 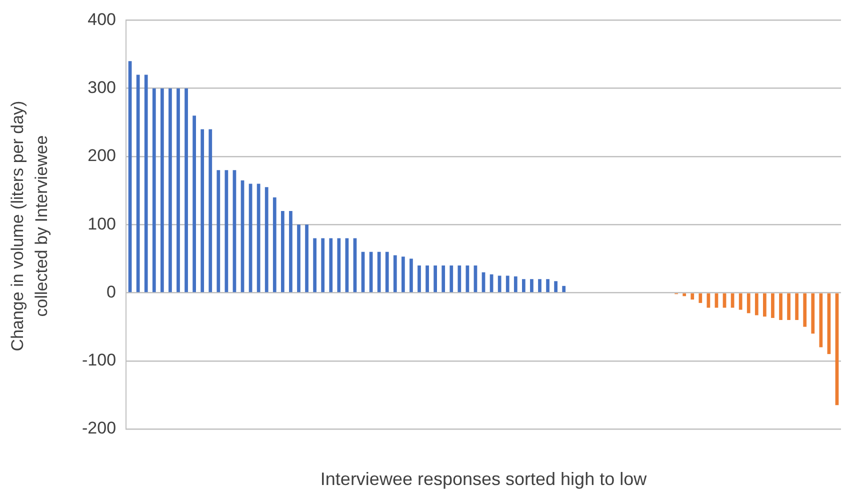 What do you see at coordinates (99, 360) in the screenshot?
I see `y-tick-label: -100` at bounding box center [99, 360].